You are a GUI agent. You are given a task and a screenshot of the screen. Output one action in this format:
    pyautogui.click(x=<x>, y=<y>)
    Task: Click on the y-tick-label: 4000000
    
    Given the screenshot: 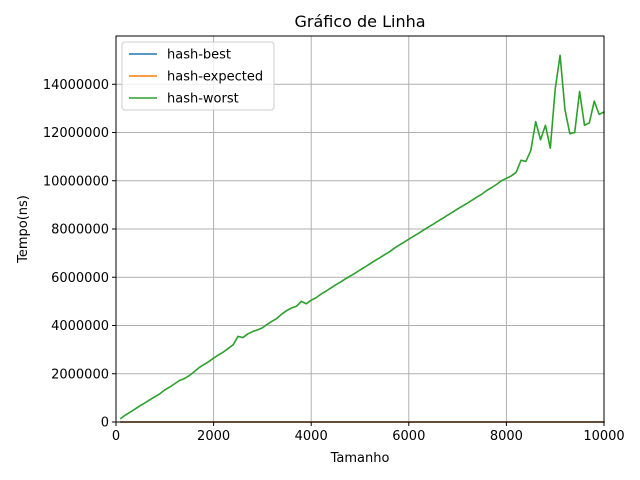 What is the action you would take?
    pyautogui.click(x=80, y=326)
    